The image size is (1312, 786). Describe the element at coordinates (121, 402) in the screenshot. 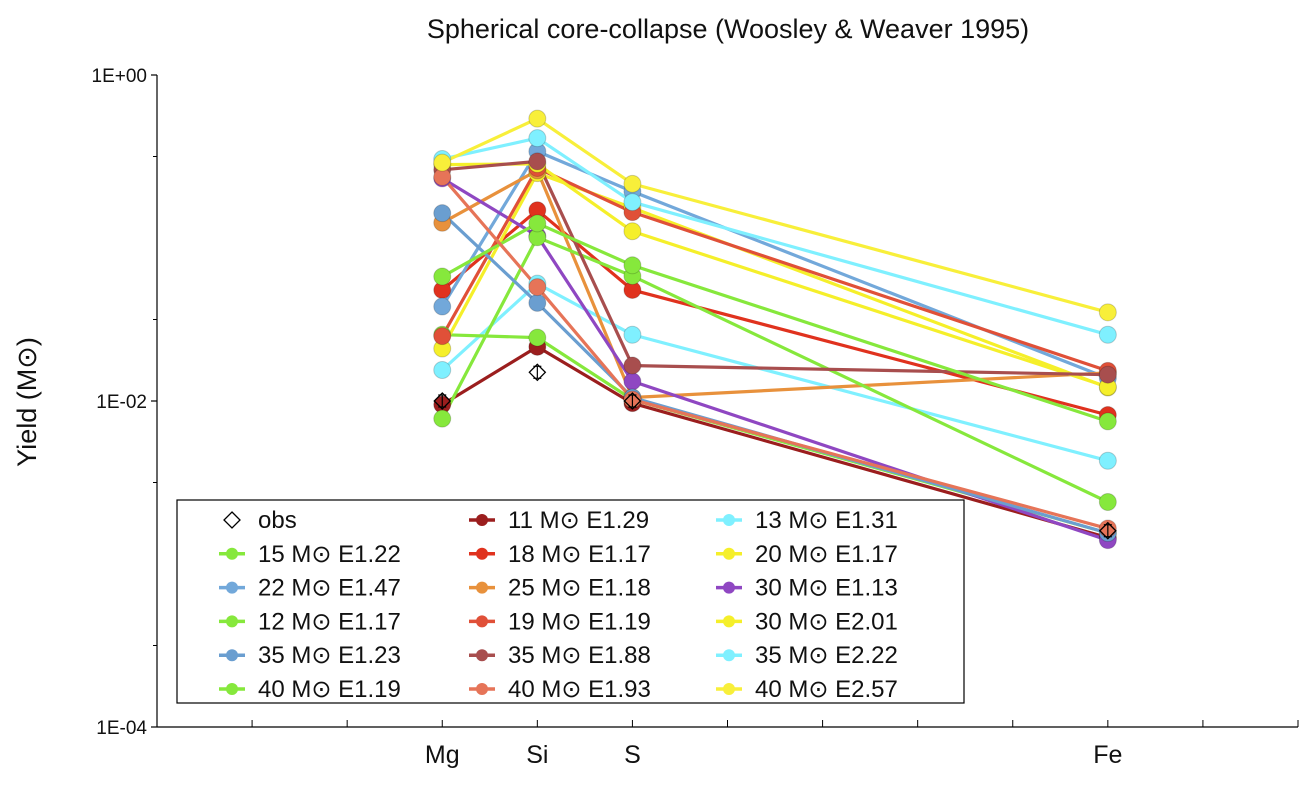

I see `y-tick-label: 1E-02` at that location.